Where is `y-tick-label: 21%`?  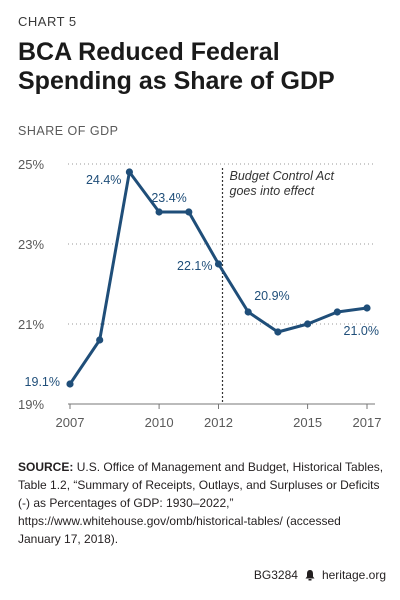 y-tick-label: 21% is located at coordinates (31, 324).